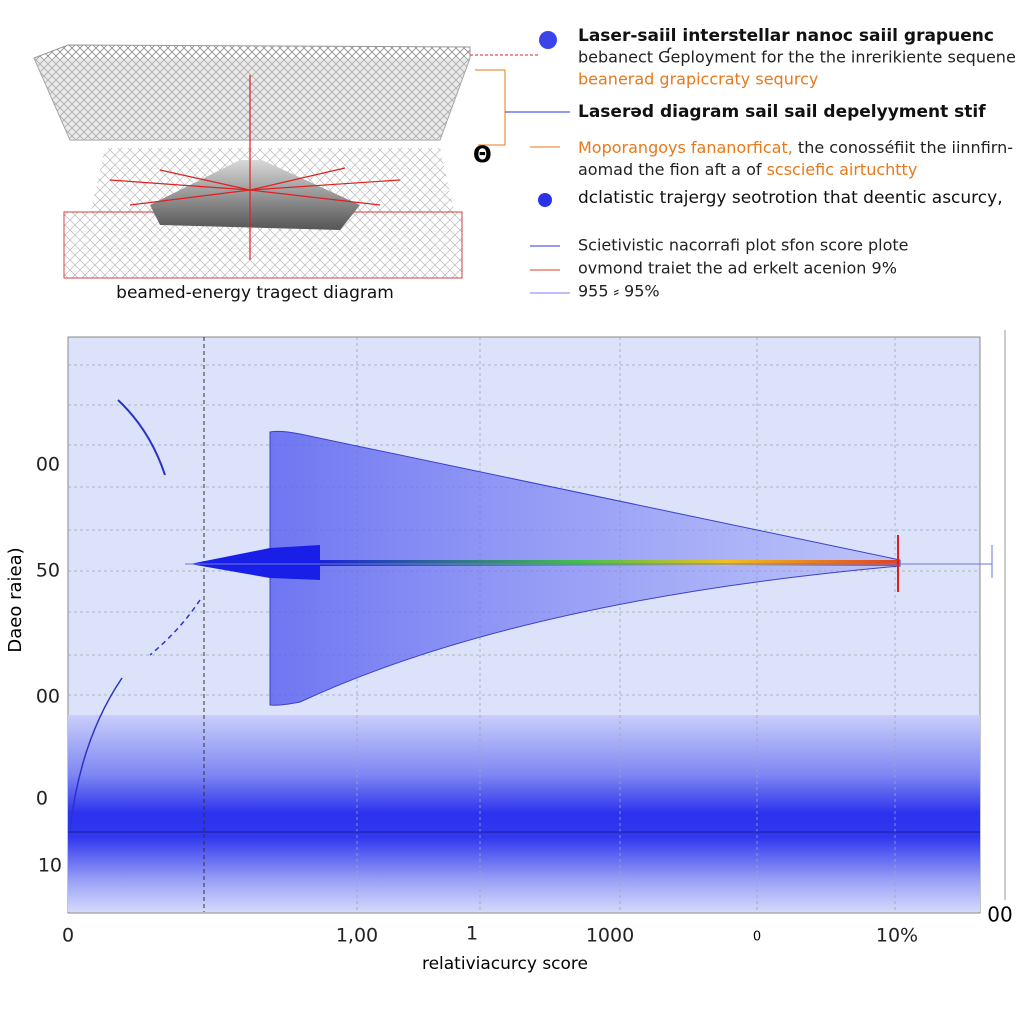 Image resolution: width=1024 pixels, height=1024 pixels. What do you see at coordinates (15, 599) in the screenshot?
I see `y-axis-label: Daeo raiea)` at bounding box center [15, 599].